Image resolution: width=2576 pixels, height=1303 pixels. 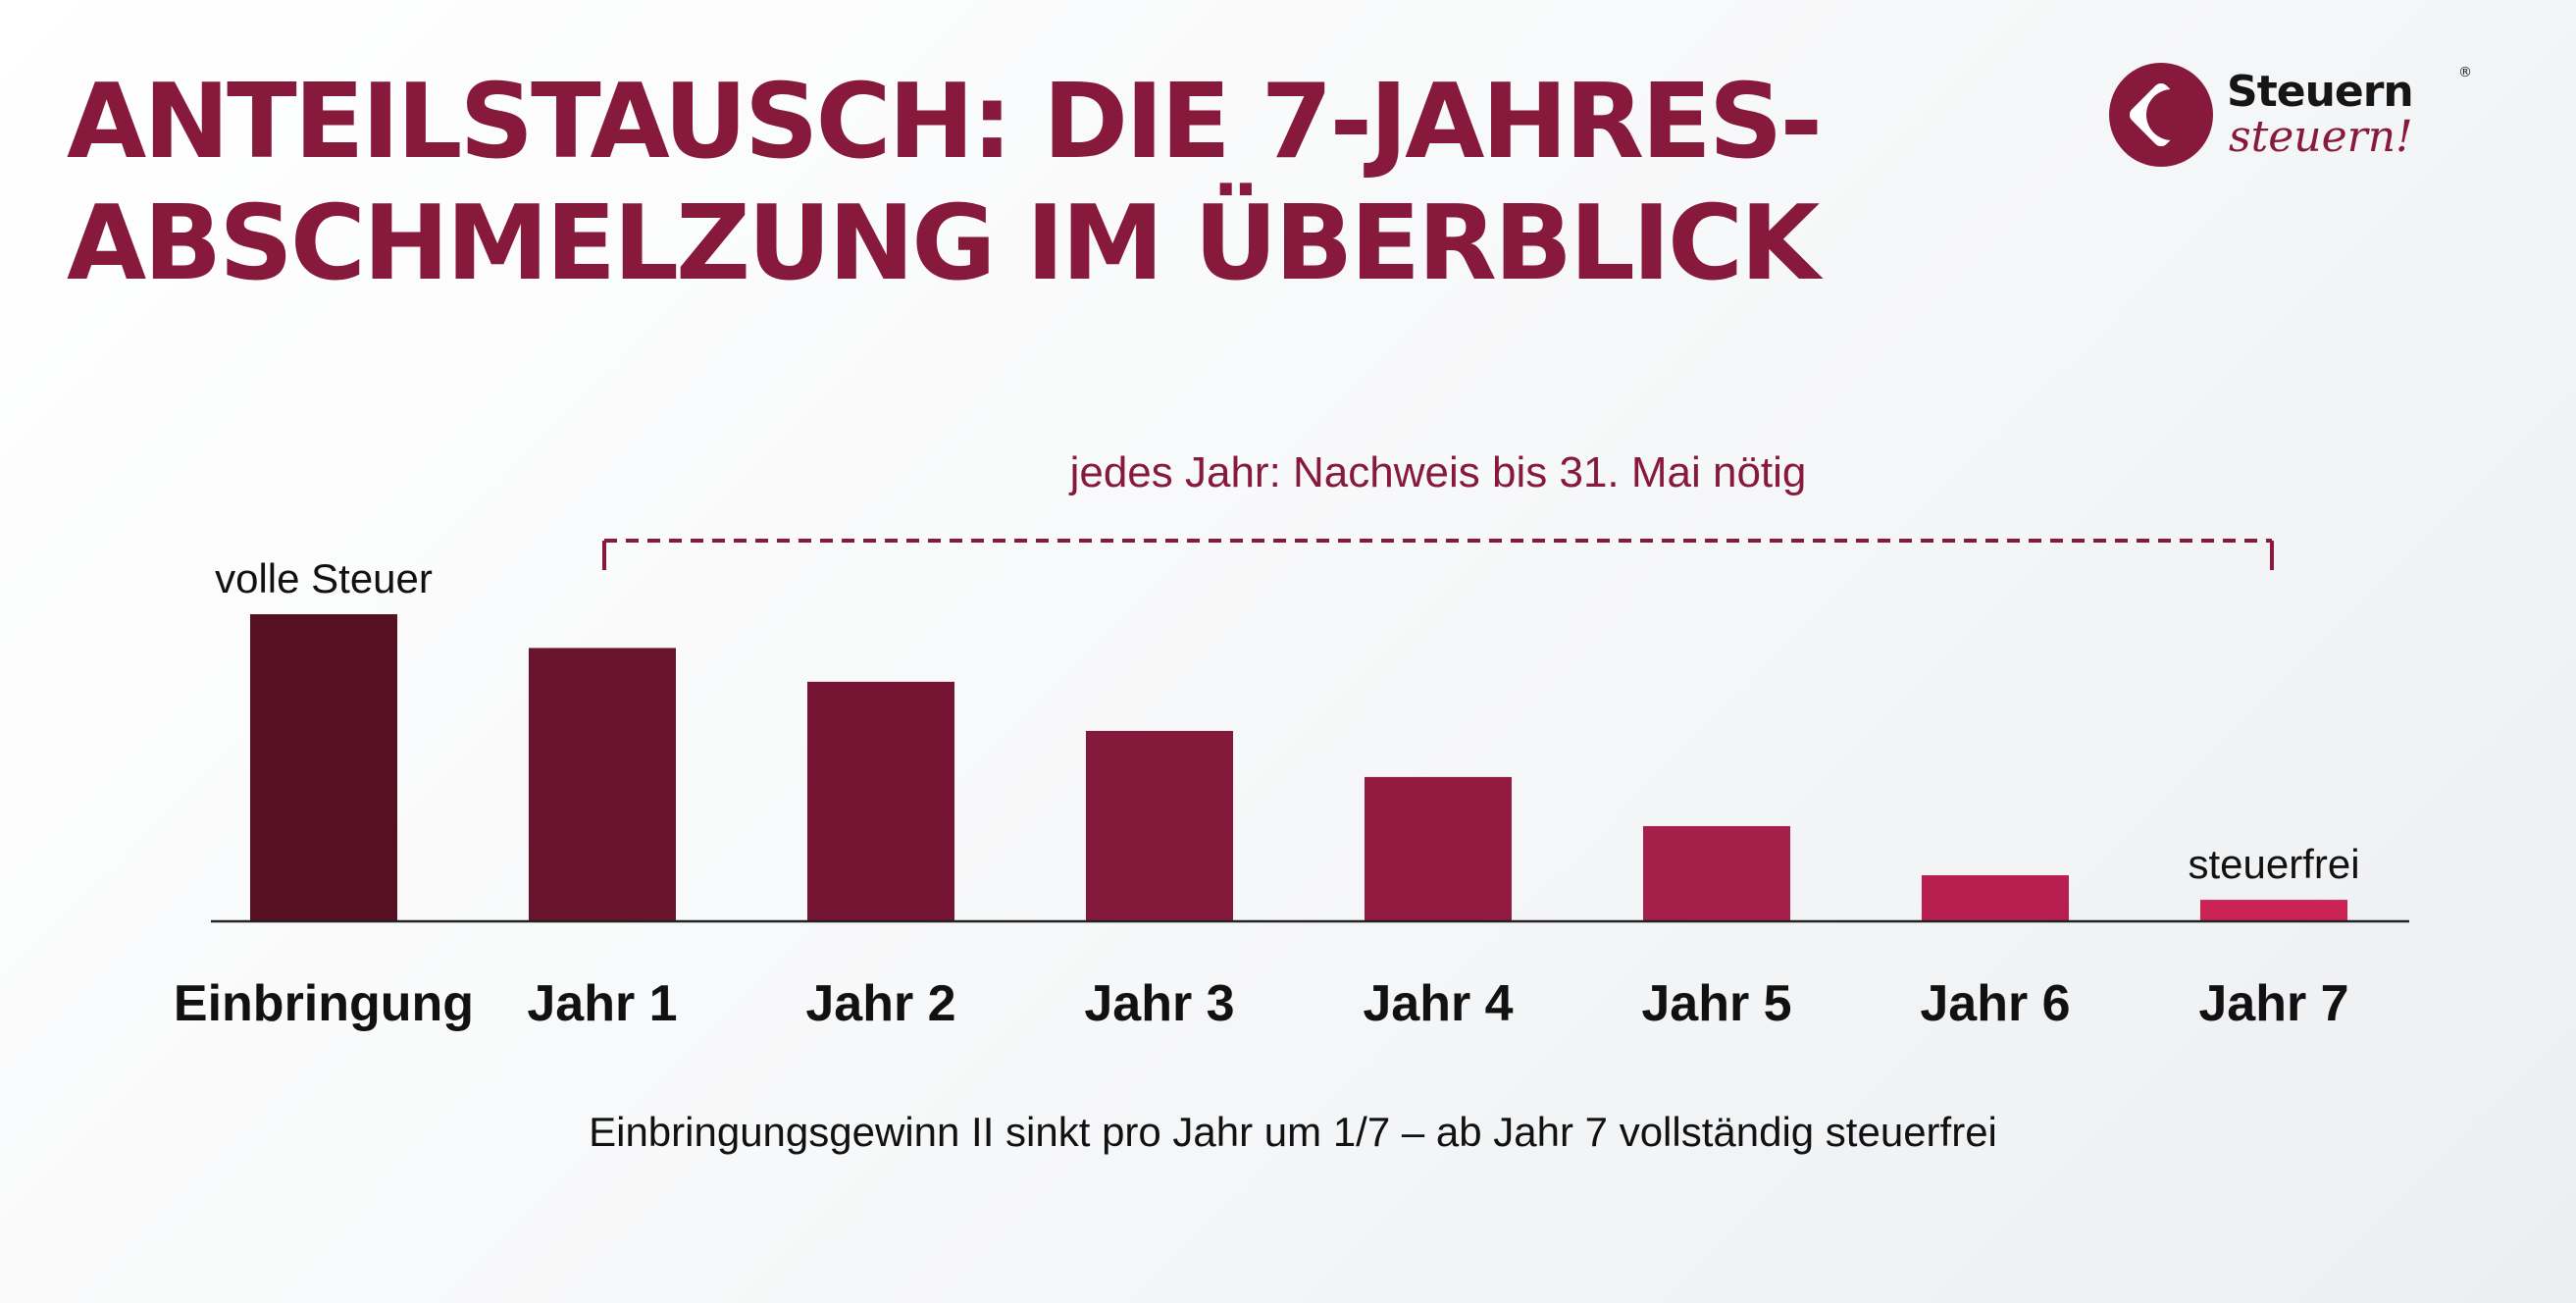 What do you see at coordinates (2320, 92) in the screenshot?
I see `logo-wordmark-top: Steuern` at bounding box center [2320, 92].